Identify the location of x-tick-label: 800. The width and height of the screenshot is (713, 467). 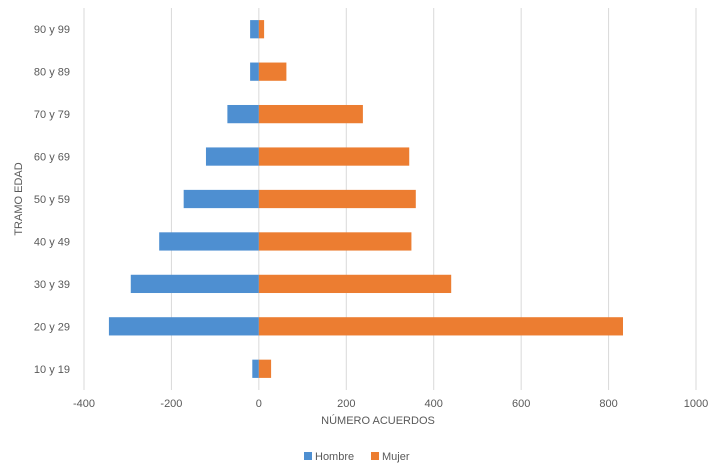
(608, 404).